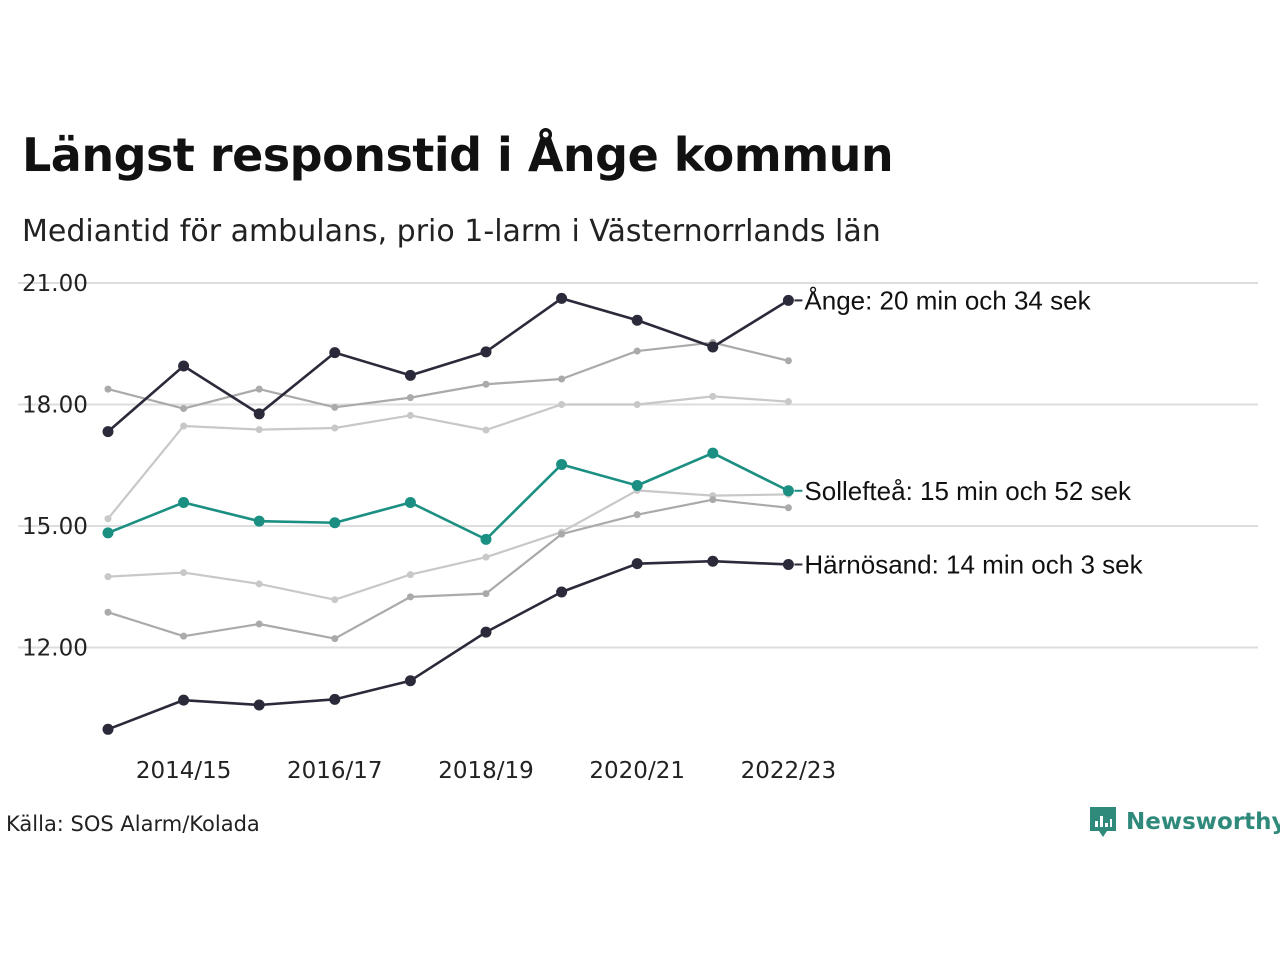 The image size is (1280, 960). Describe the element at coordinates (968, 491) in the screenshot. I see `series-end-label: Sollefteå: 15 min och 52 sek` at that location.